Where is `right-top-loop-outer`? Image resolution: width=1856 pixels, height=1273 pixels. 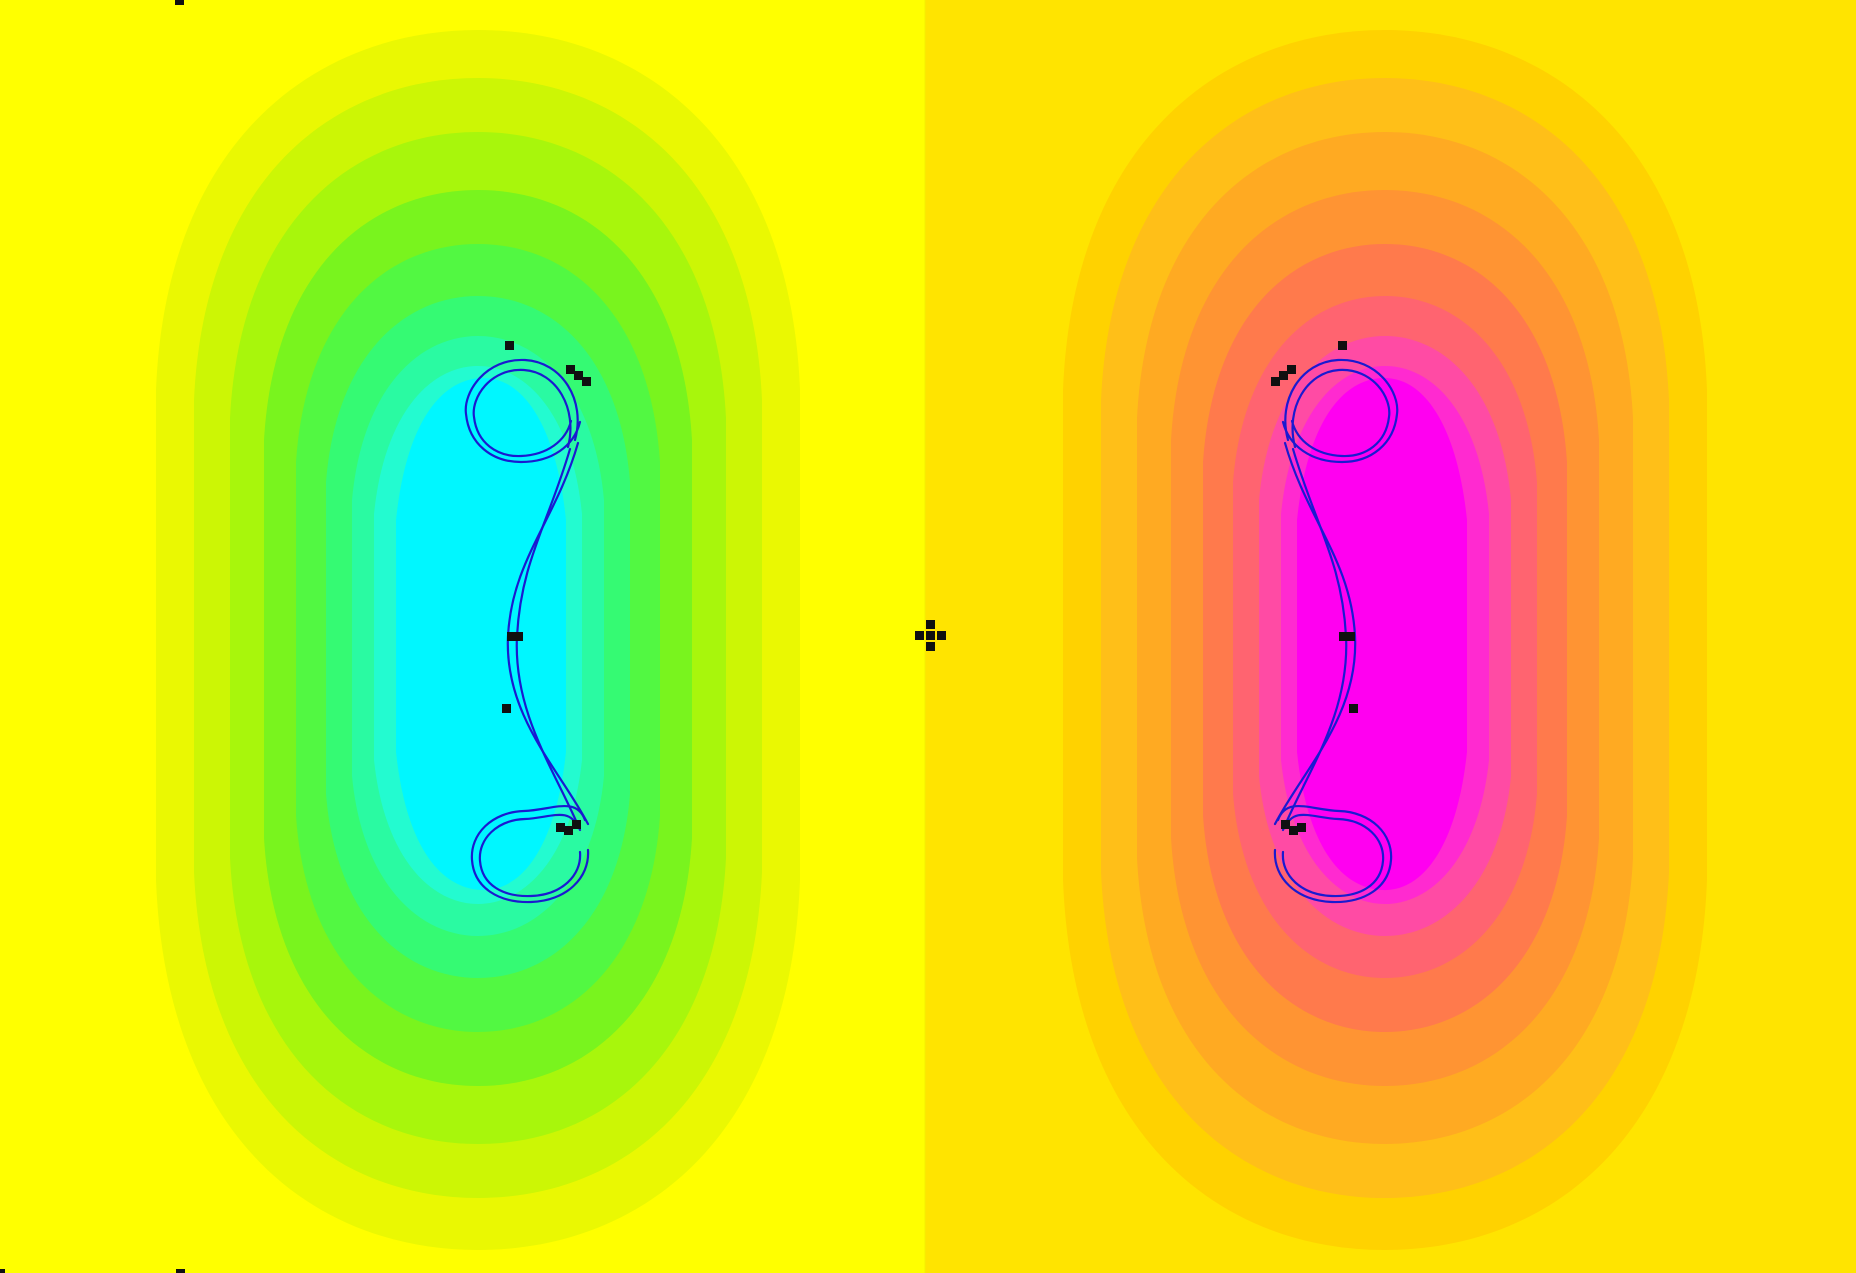 right-top-loop-outer is located at coordinates (1340, 411).